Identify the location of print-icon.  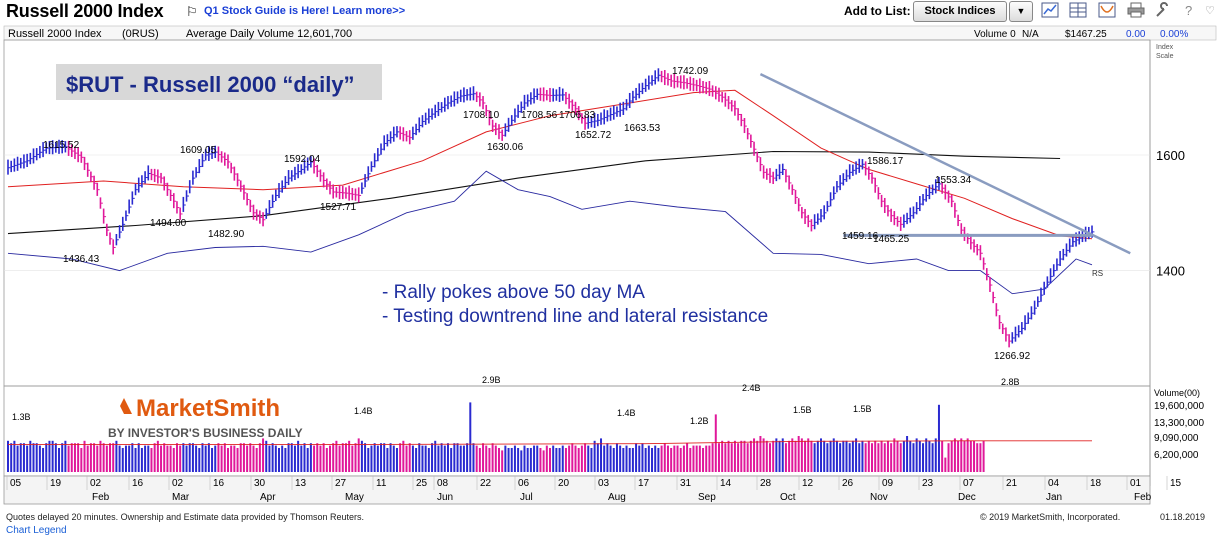
(1136, 11).